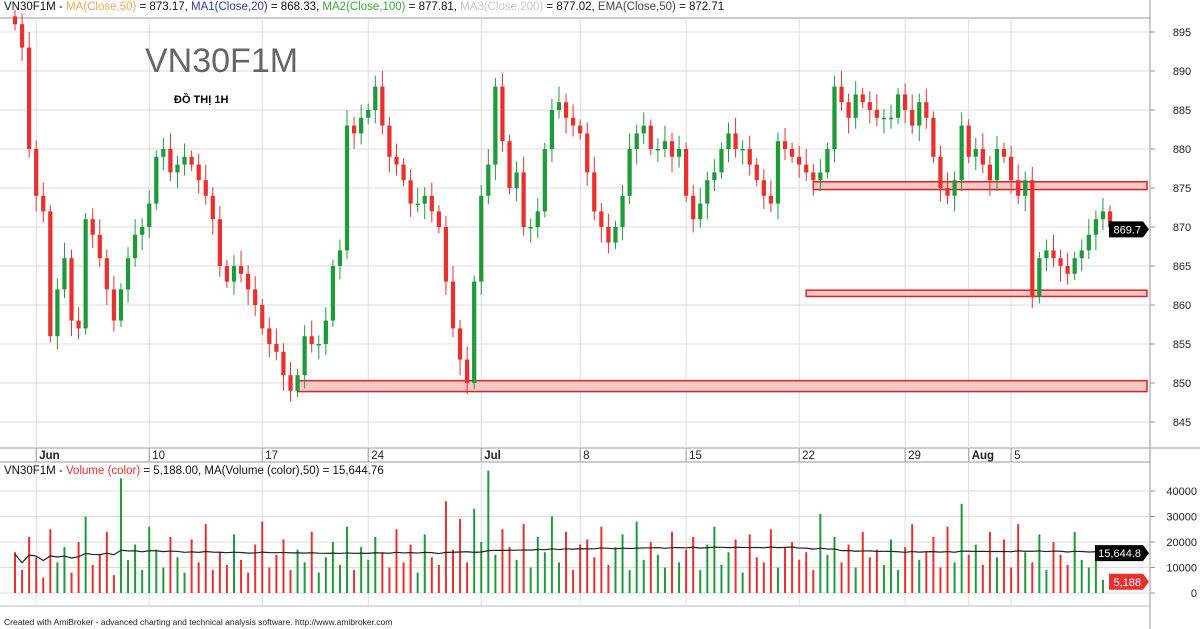  Describe the element at coordinates (502, 7) in the screenshot. I see `indicator-label: MA3(Close,200)` at that location.